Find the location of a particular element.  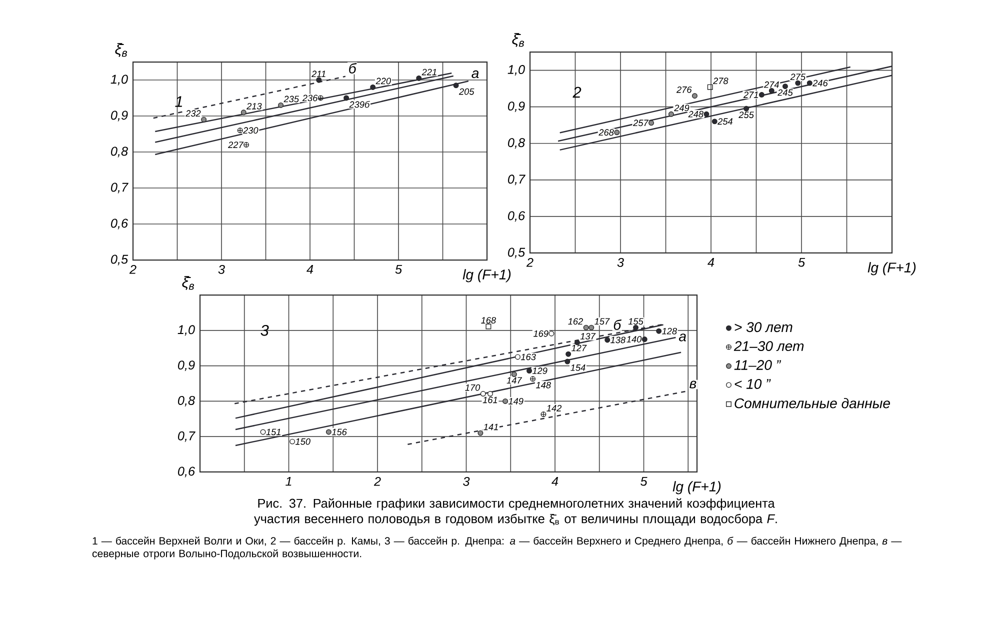

text: 1 — бассейн Верхней Волги и Оки, 2 — бассейн р. Камы, 3 — бассейн р. Днепра: а — бассейн Верхнего и Среднего Днепра, б — бассейн Нижнего Днепра, в — северные отроги Волыно-Подольской возвышенности. is located at coordinates (497, 548).